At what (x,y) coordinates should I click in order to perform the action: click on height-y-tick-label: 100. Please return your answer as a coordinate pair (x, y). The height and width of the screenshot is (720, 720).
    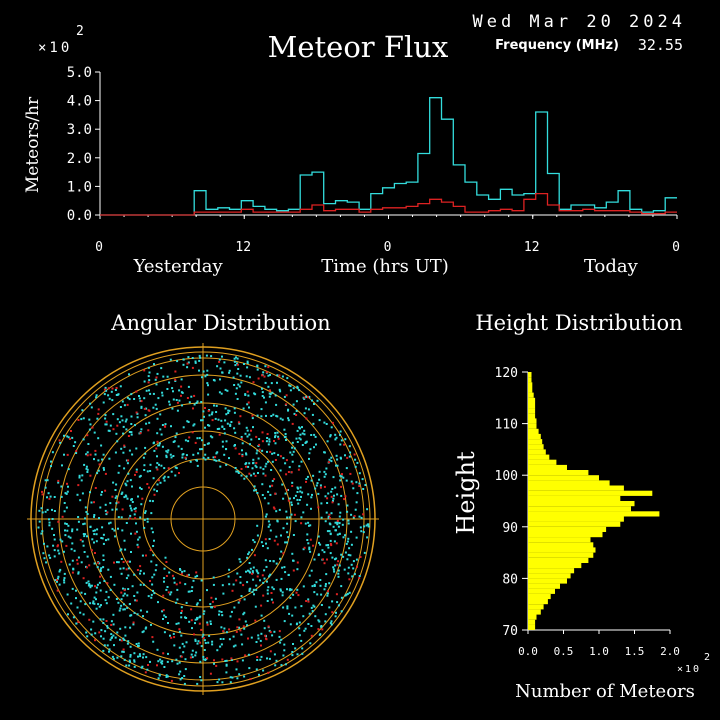
    Looking at the image, I should click on (506, 476).